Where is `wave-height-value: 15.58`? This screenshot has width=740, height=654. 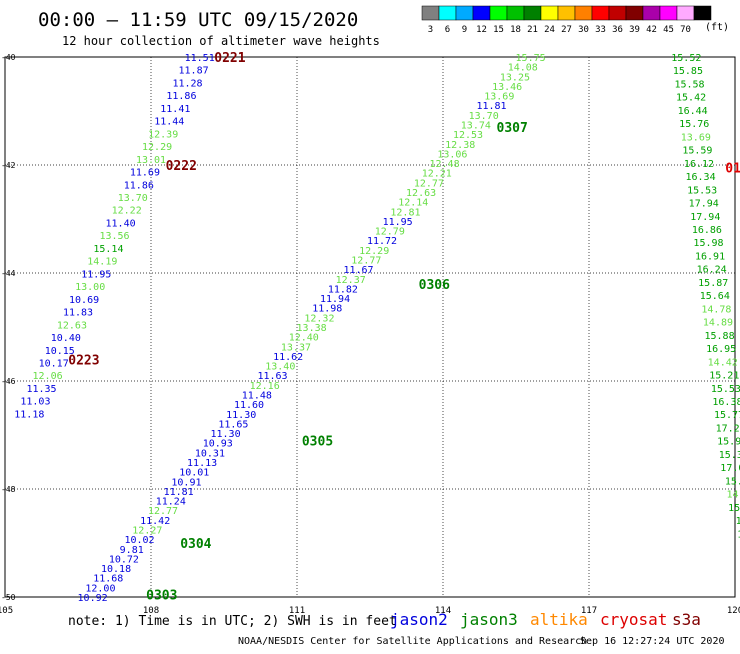
wave-height-value: 15.58 is located at coordinates (689, 84).